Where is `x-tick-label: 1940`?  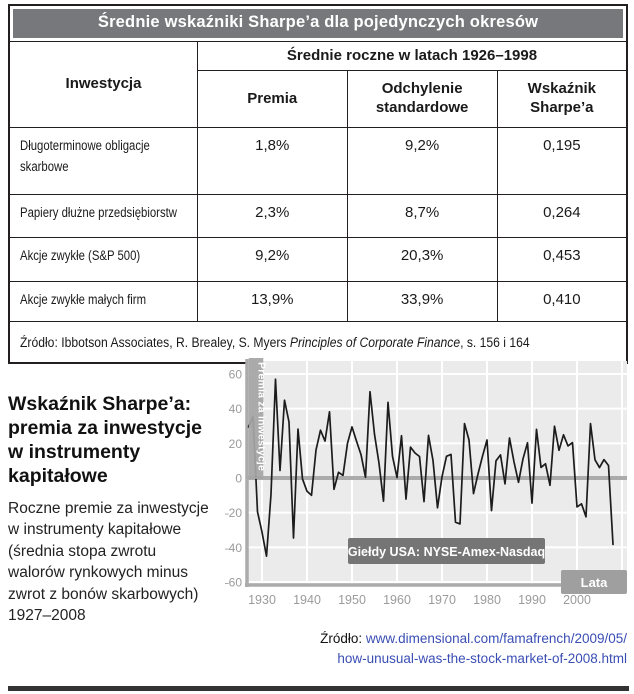 x-tick-label: 1940 is located at coordinates (307, 600).